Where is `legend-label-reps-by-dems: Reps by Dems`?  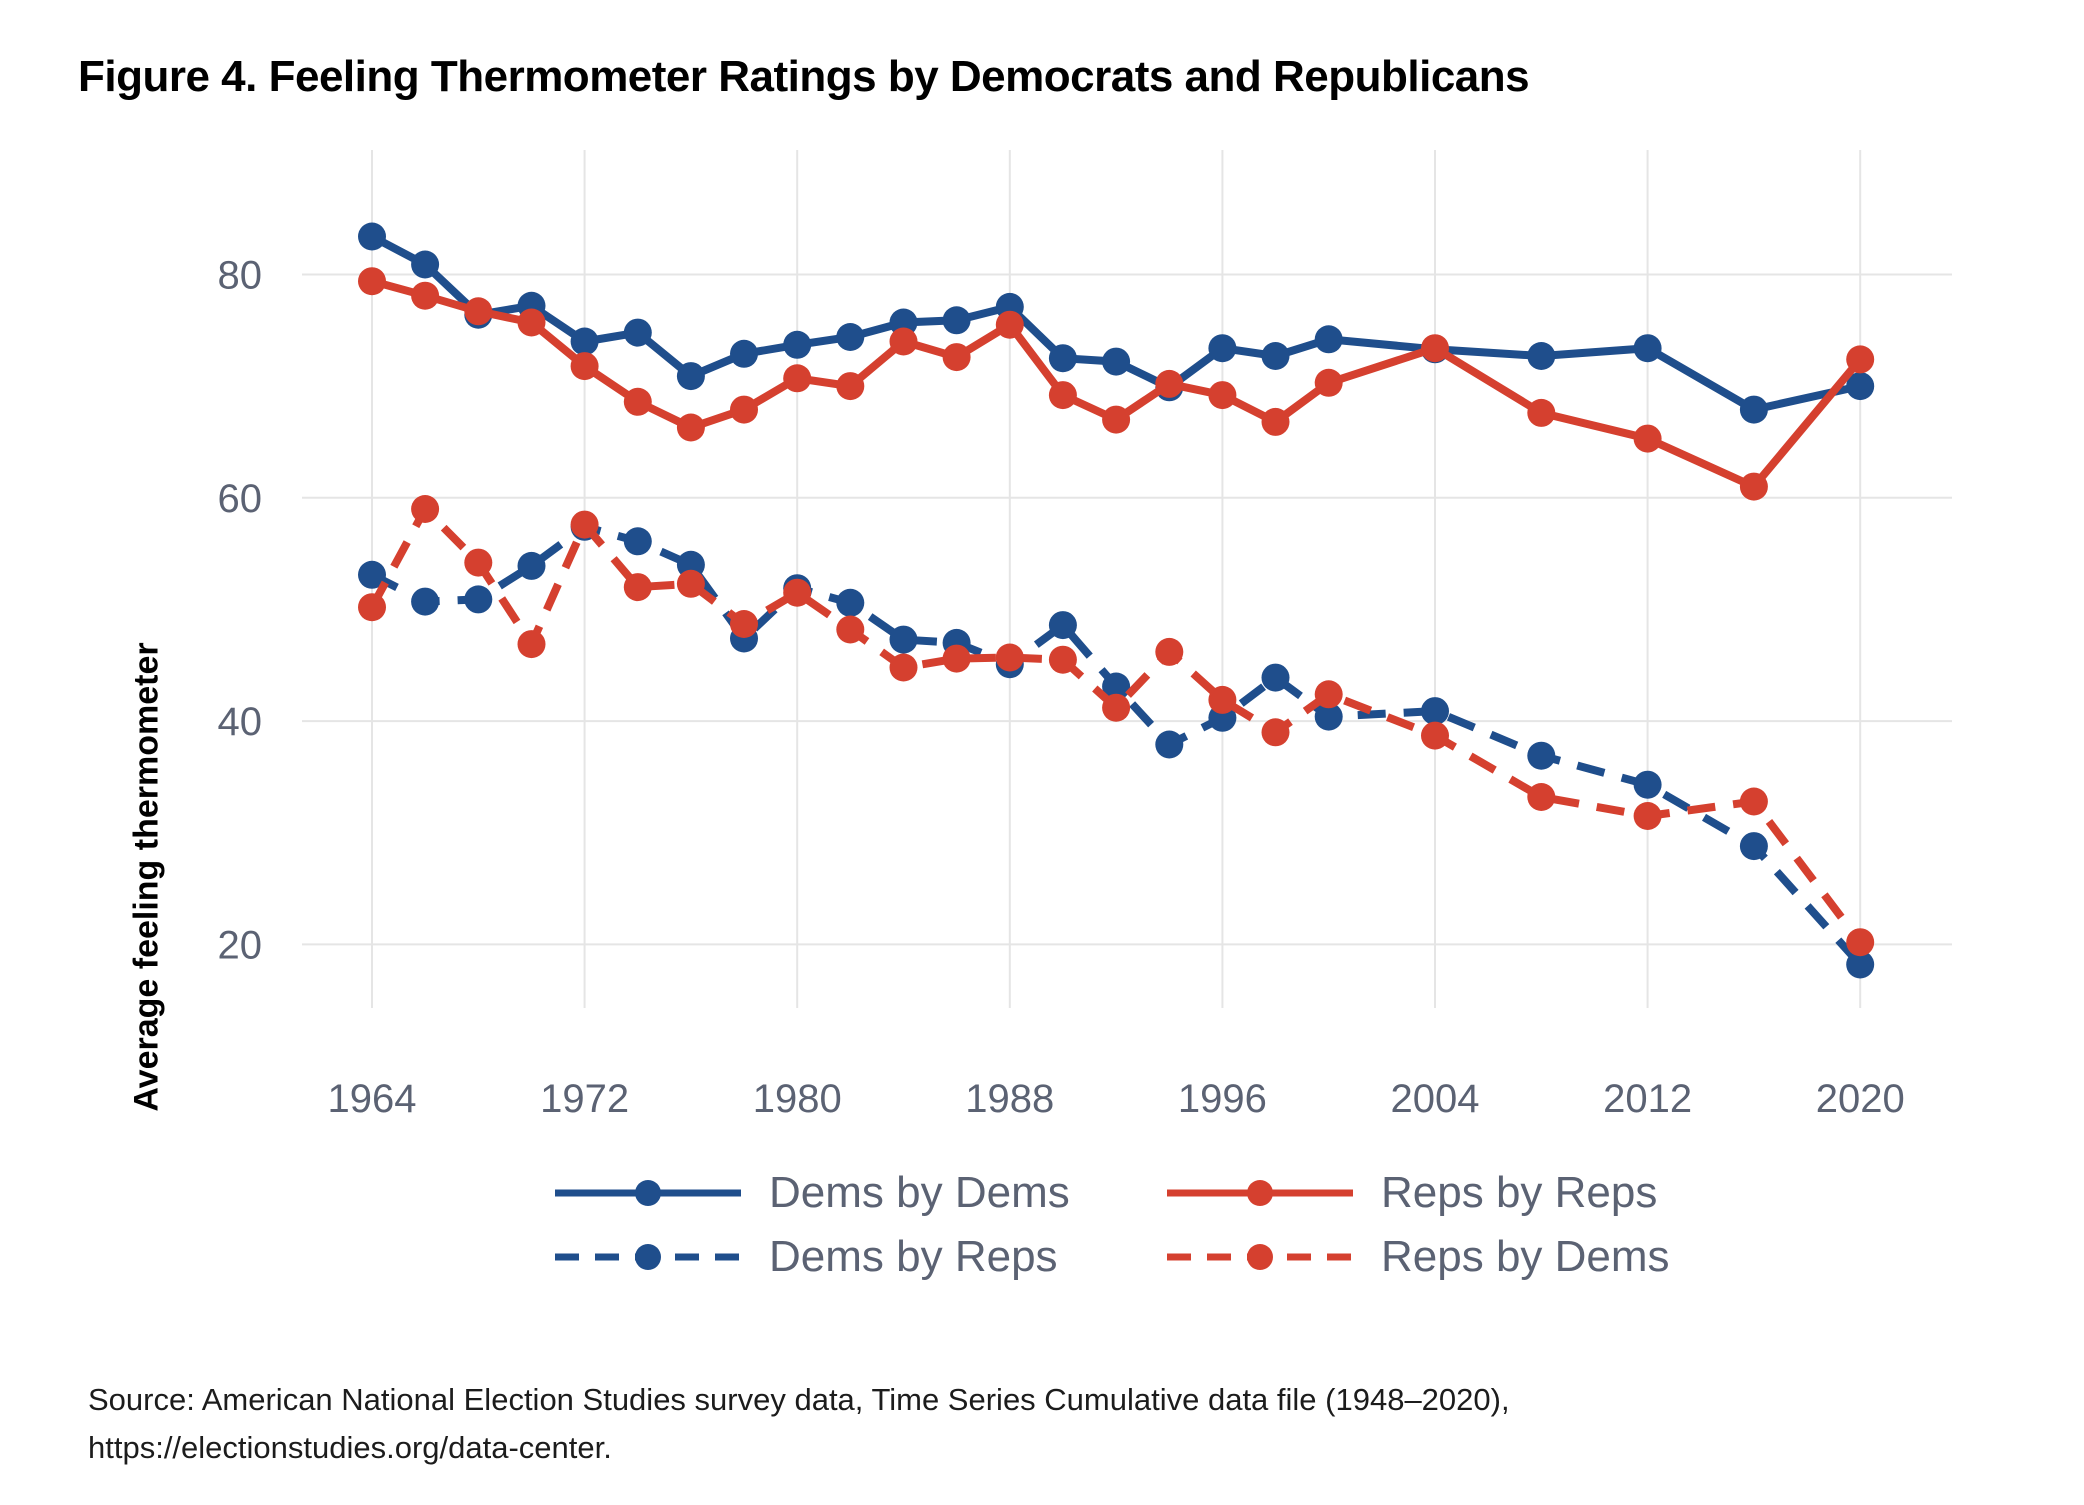
legend-label-reps-by-dems: Reps by Dems is located at coordinates (1525, 1256).